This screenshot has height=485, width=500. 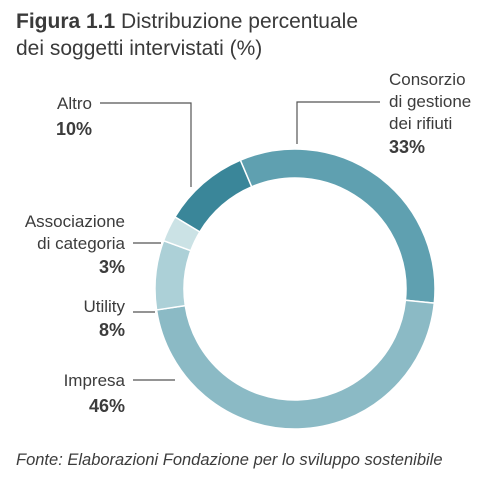 What do you see at coordinates (420, 123) in the screenshot?
I see `label-consorzio-line3: dei rifiuti` at bounding box center [420, 123].